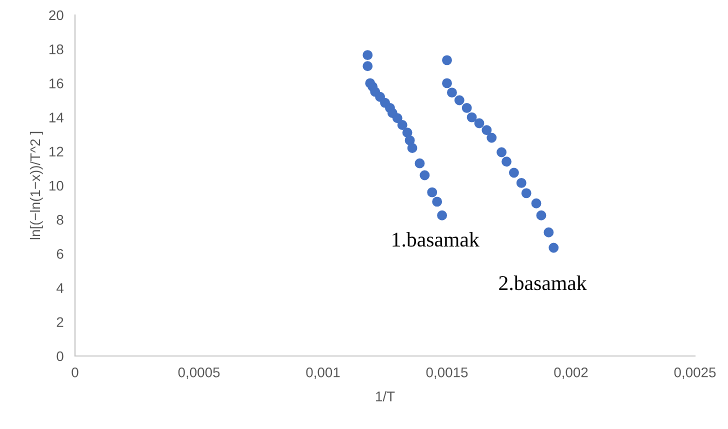 The width and height of the screenshot is (728, 429). I want to click on y-tick-label: 12, so click(57, 151).